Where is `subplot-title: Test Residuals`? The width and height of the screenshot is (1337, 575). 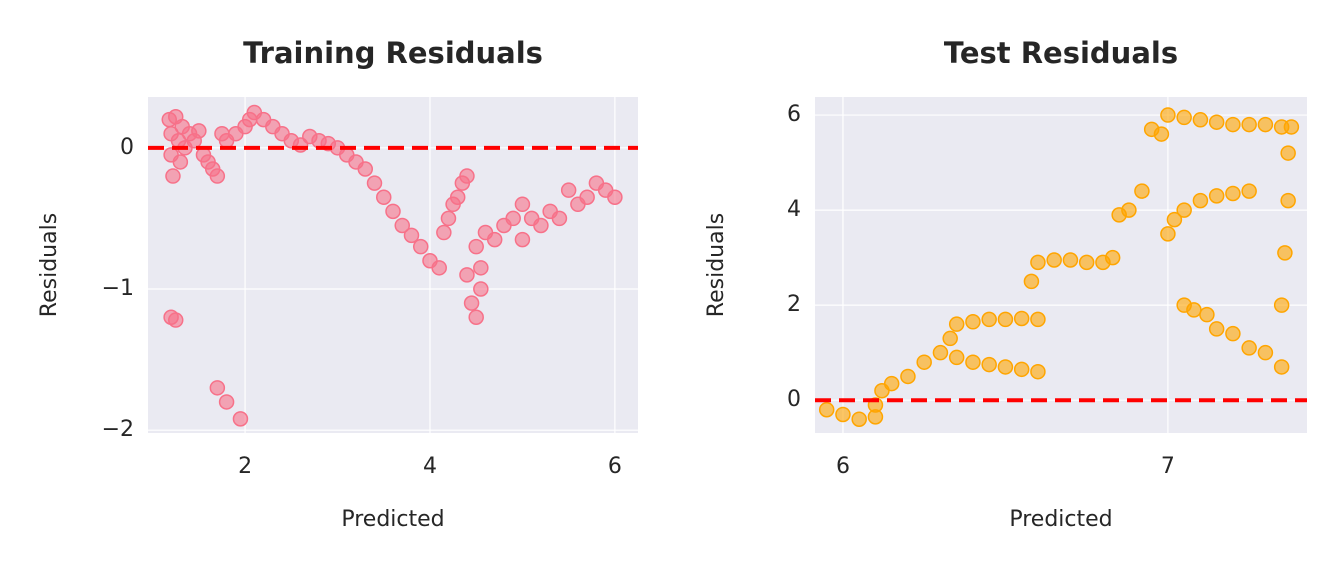
subplot-title: Test Residuals is located at coordinates (1061, 53).